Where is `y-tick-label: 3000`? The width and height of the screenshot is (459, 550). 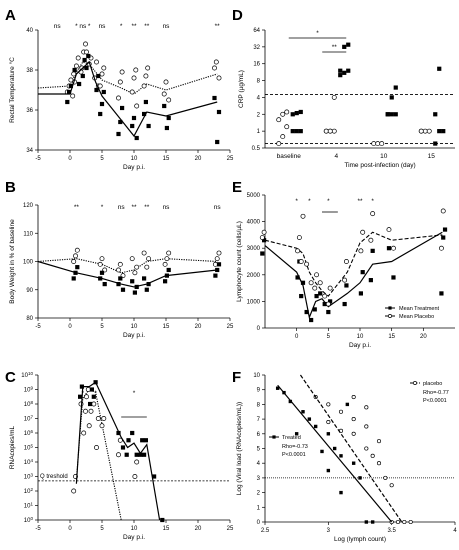 y-tick-label: 3000 is located at coordinates (254, 249).